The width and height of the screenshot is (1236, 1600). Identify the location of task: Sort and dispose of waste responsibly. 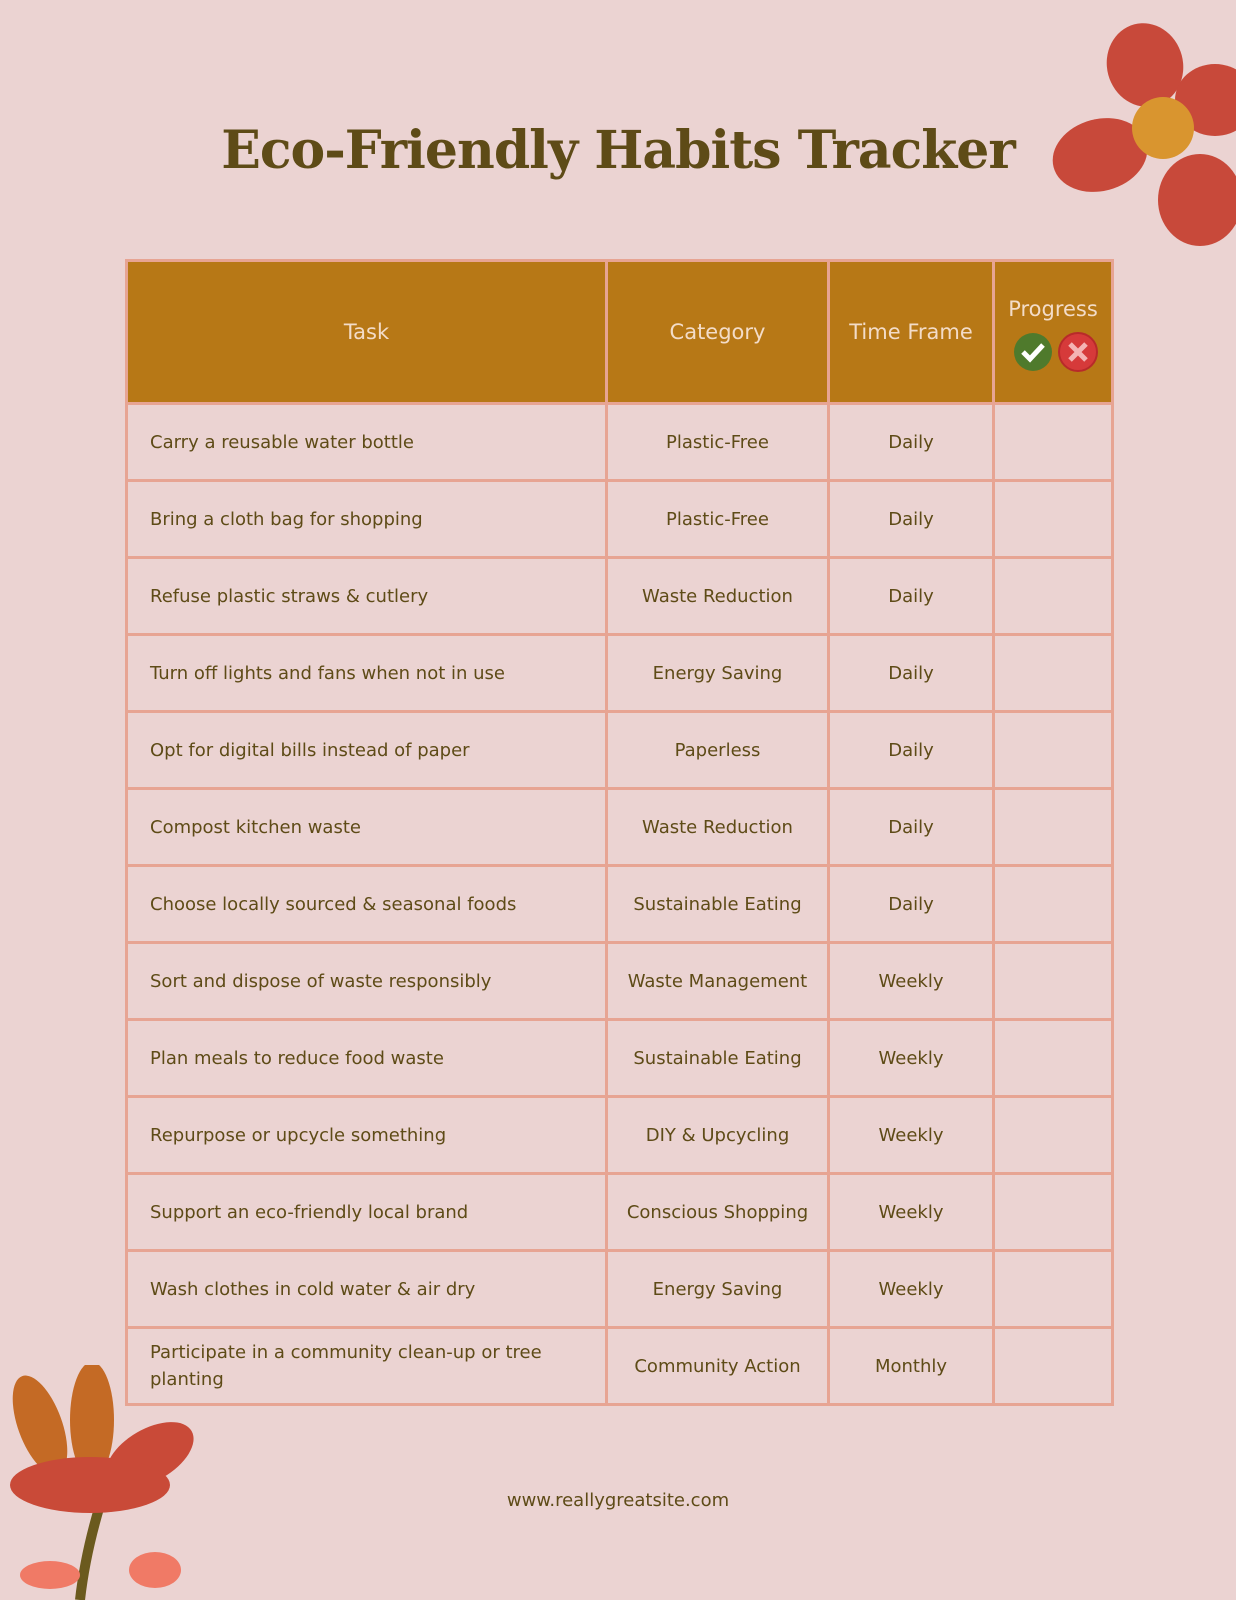
(366, 981).